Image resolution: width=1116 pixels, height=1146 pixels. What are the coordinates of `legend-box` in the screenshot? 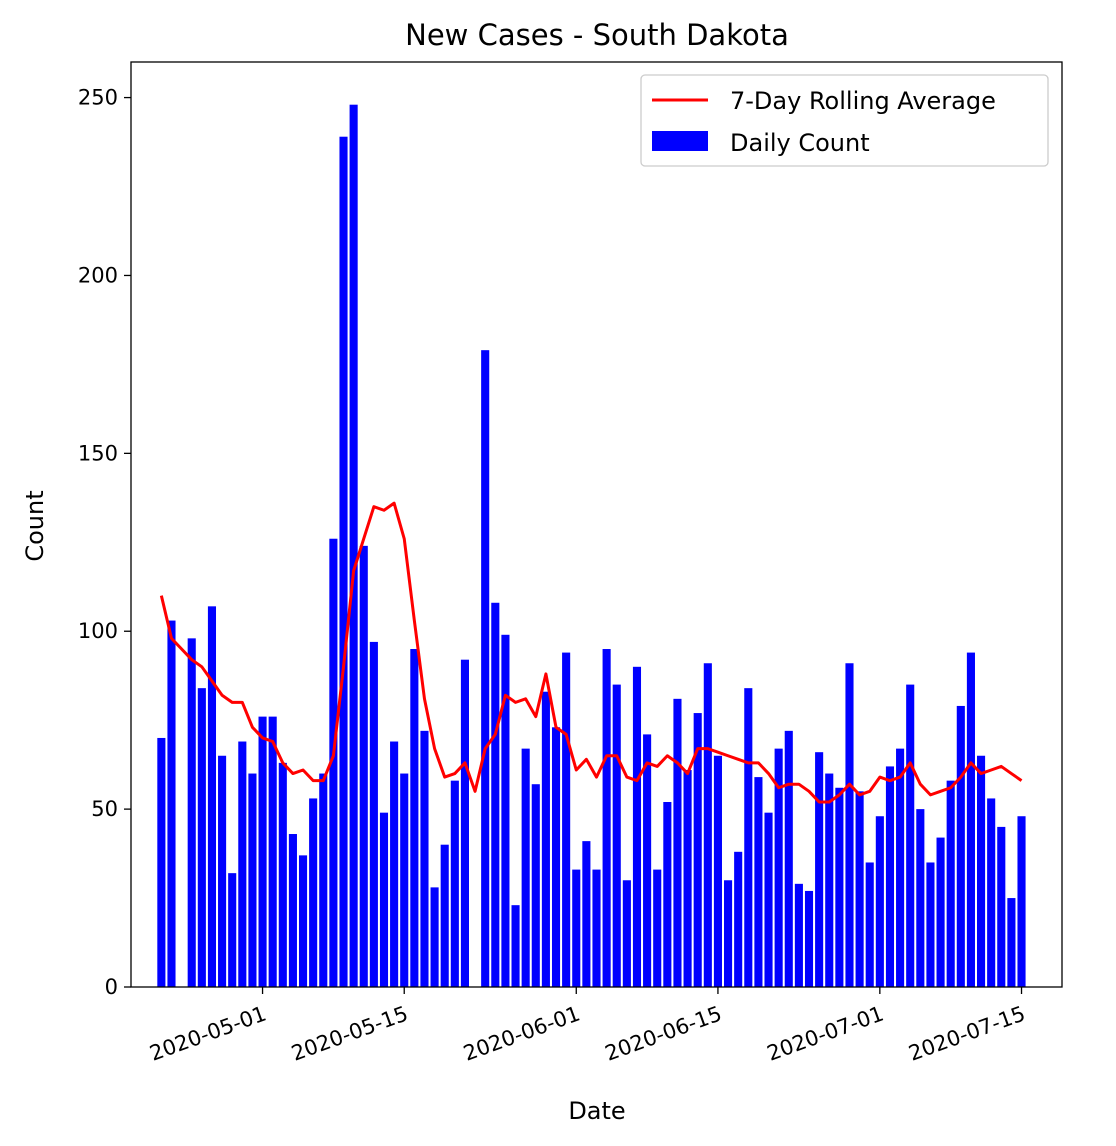 It's located at (844, 120).